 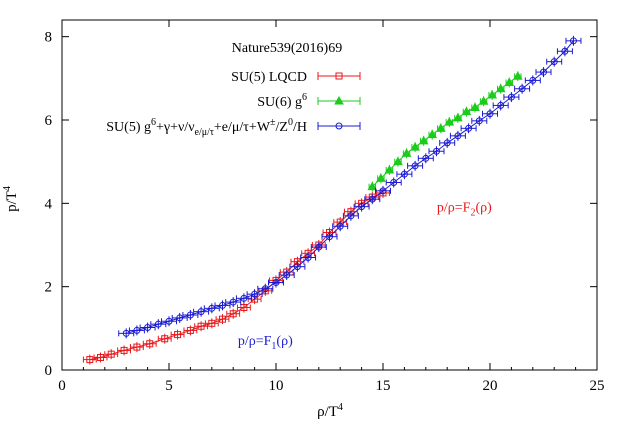 I want to click on x-axis-label: ρ/T4, so click(x=330, y=411).